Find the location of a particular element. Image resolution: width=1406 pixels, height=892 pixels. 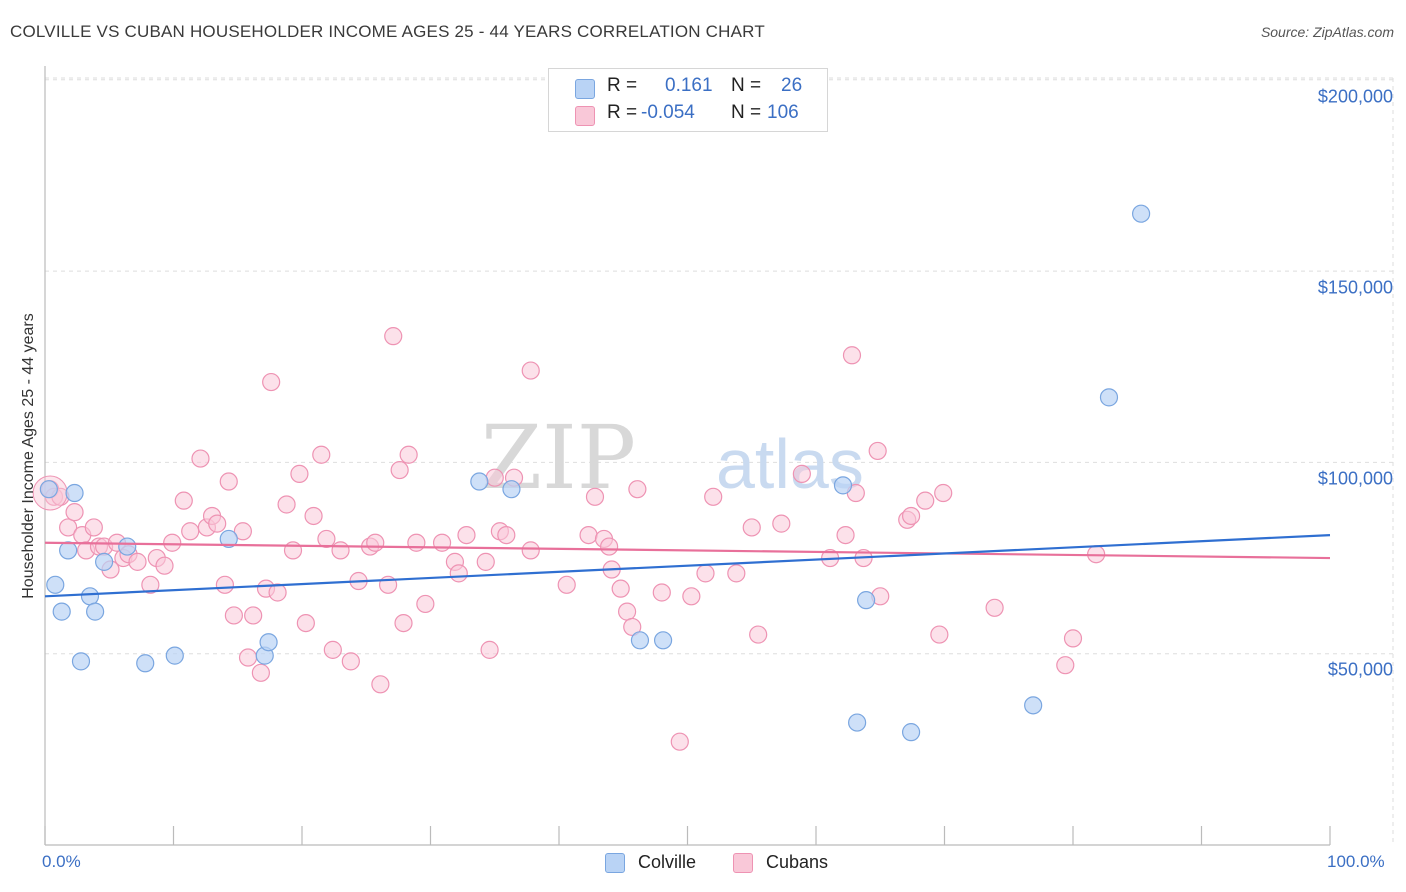

correlation-legend: R = 0.161 N = 26 R = -0.054 N = 106 is located at coordinates (688, 100).